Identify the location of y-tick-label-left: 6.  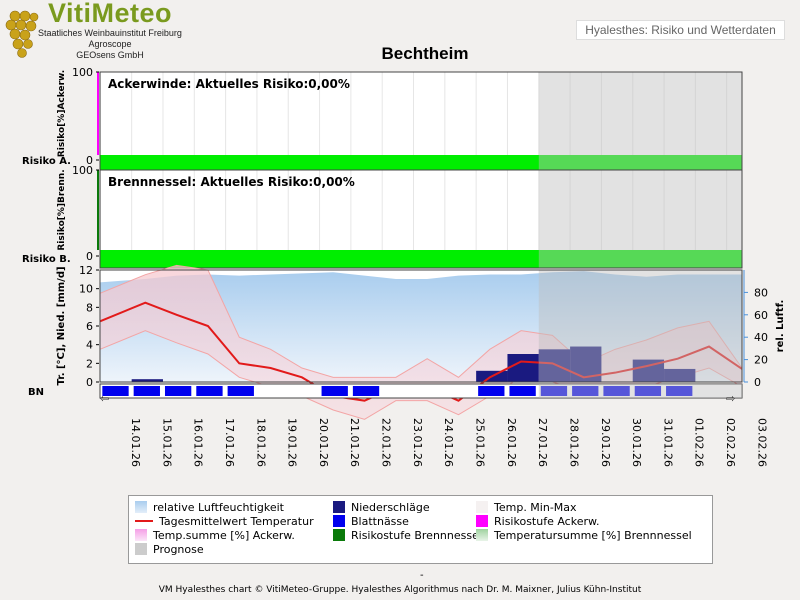
(89, 326).